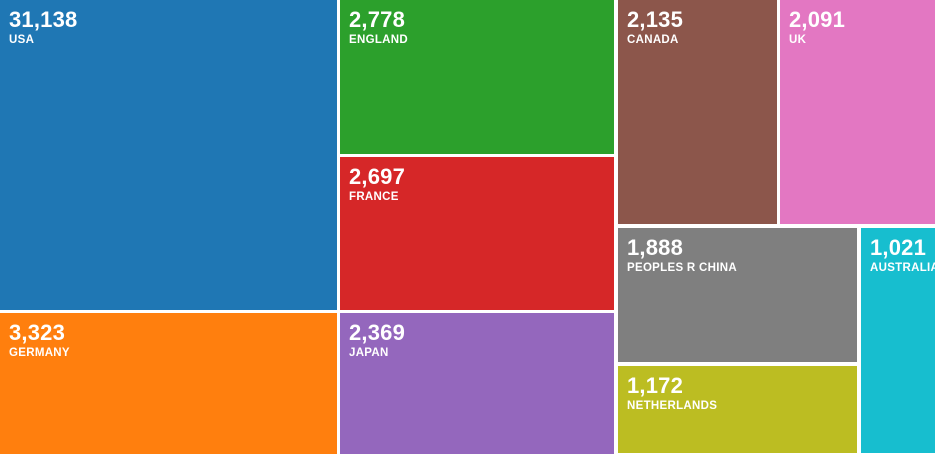  What do you see at coordinates (377, 332) in the screenshot?
I see `tile-value: 2,369` at bounding box center [377, 332].